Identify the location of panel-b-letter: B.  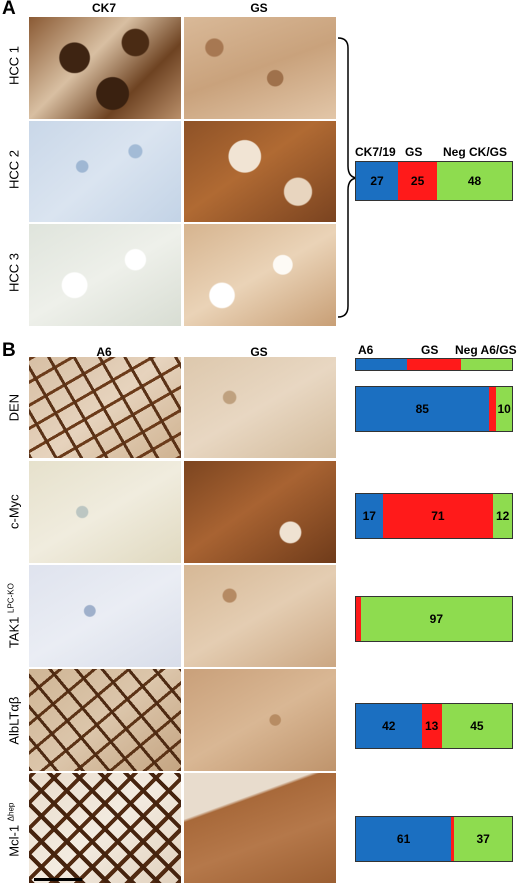
(9, 350).